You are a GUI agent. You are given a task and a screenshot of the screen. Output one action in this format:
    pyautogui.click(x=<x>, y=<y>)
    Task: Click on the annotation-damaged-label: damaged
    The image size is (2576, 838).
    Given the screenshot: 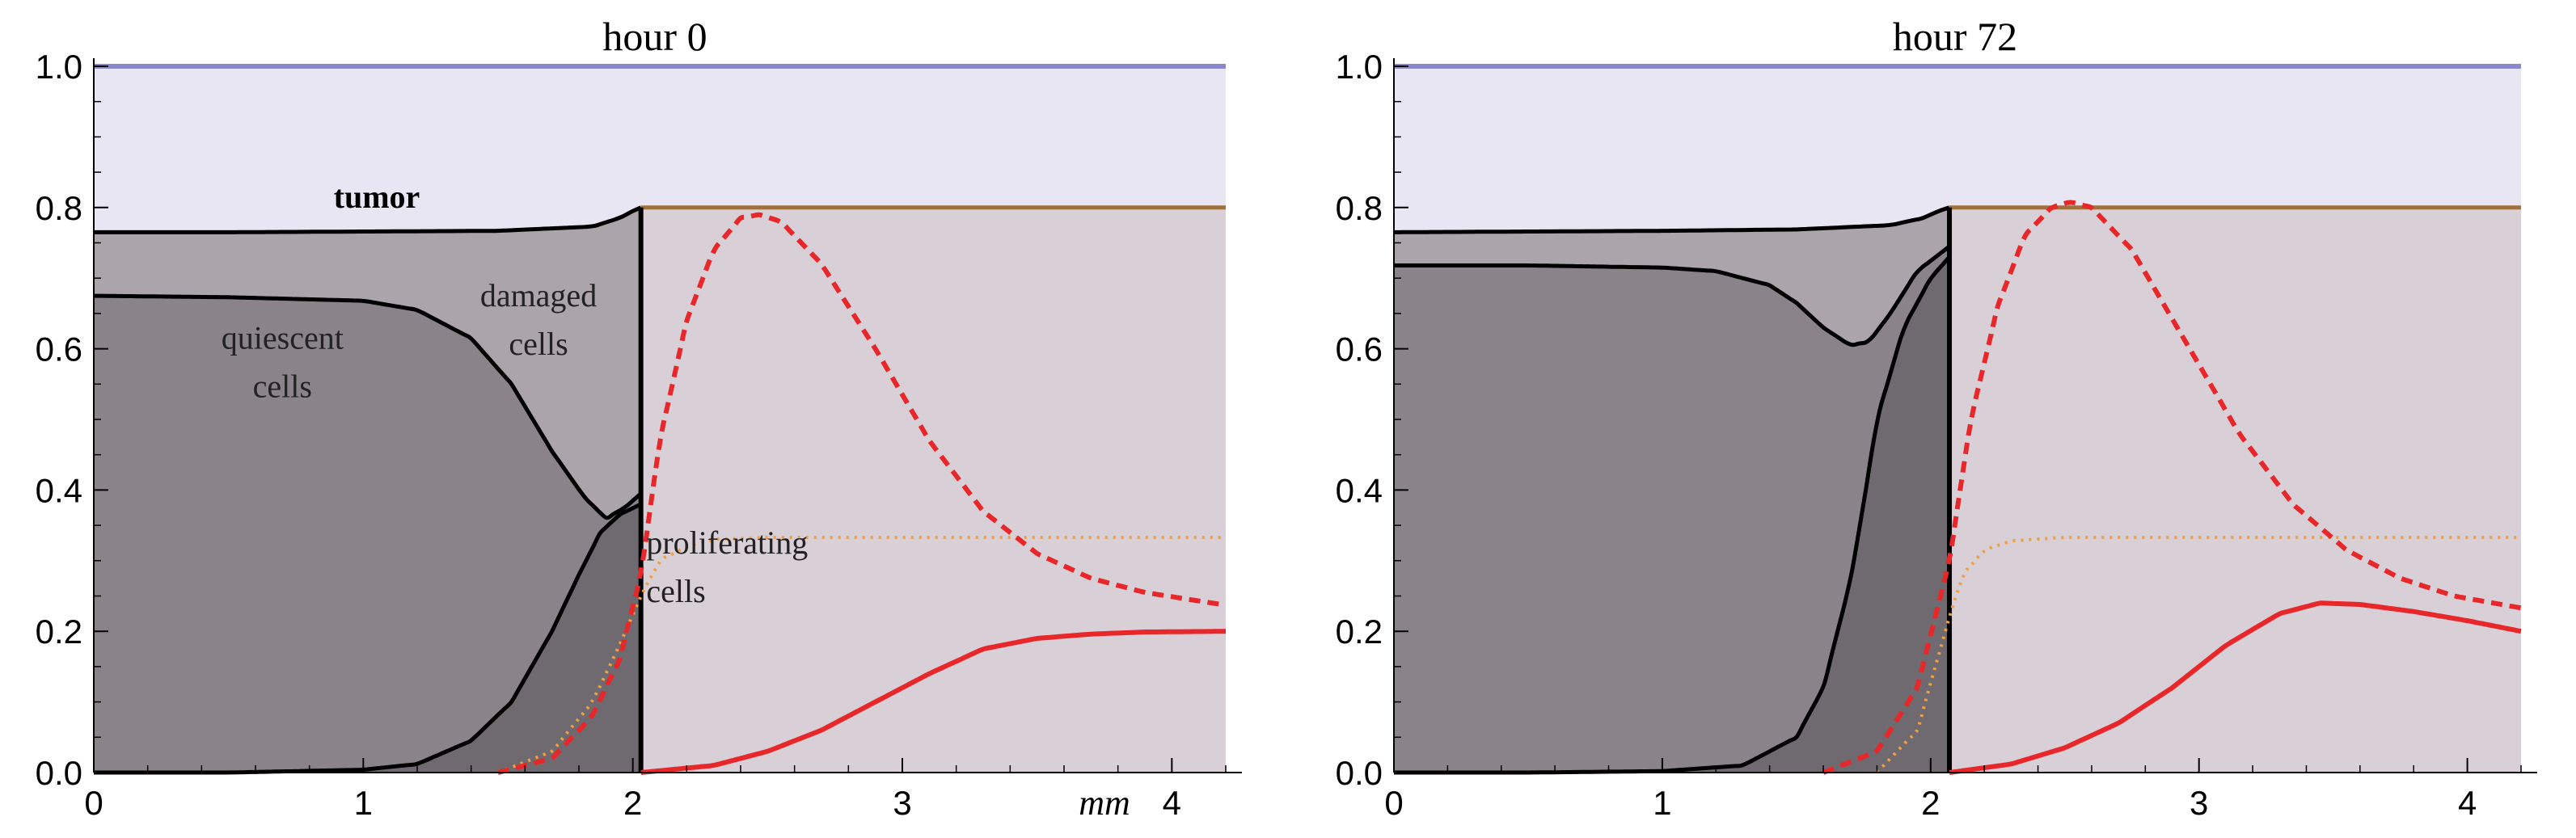 What is the action you would take?
    pyautogui.click(x=538, y=295)
    